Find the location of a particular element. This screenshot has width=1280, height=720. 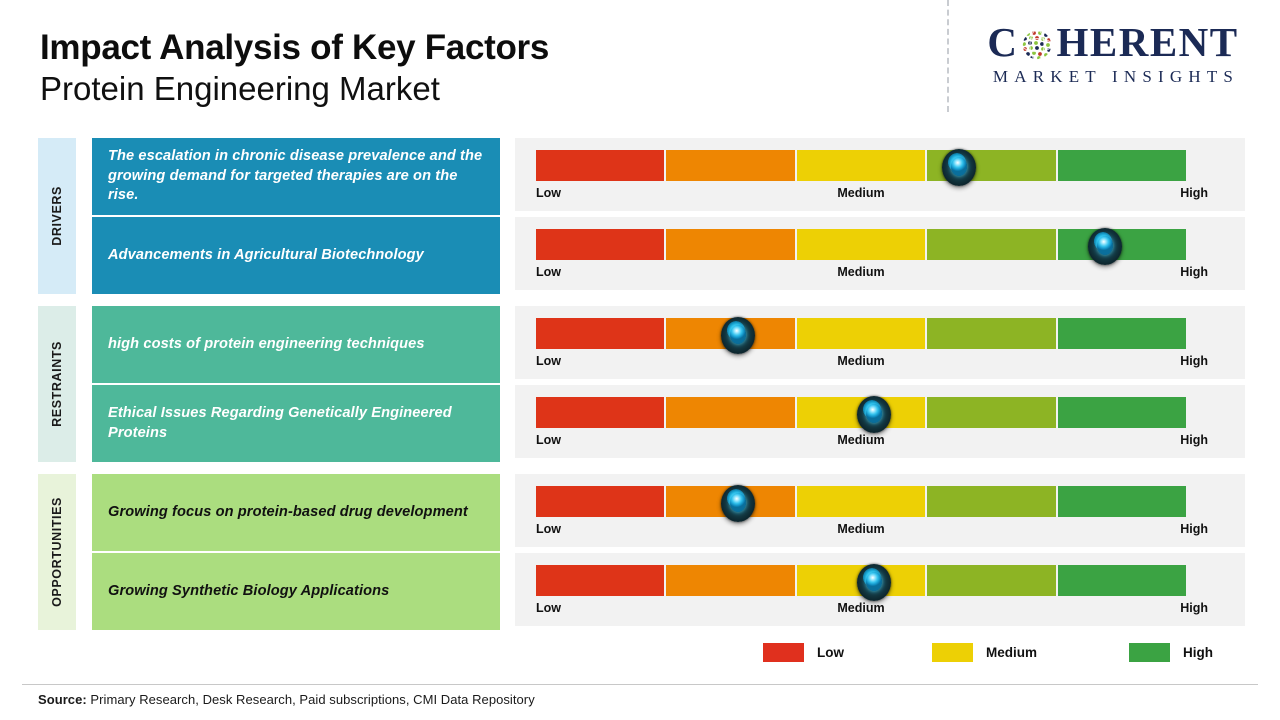

page-title: Impact Analysis of Key Factors is located at coordinates (295, 47).